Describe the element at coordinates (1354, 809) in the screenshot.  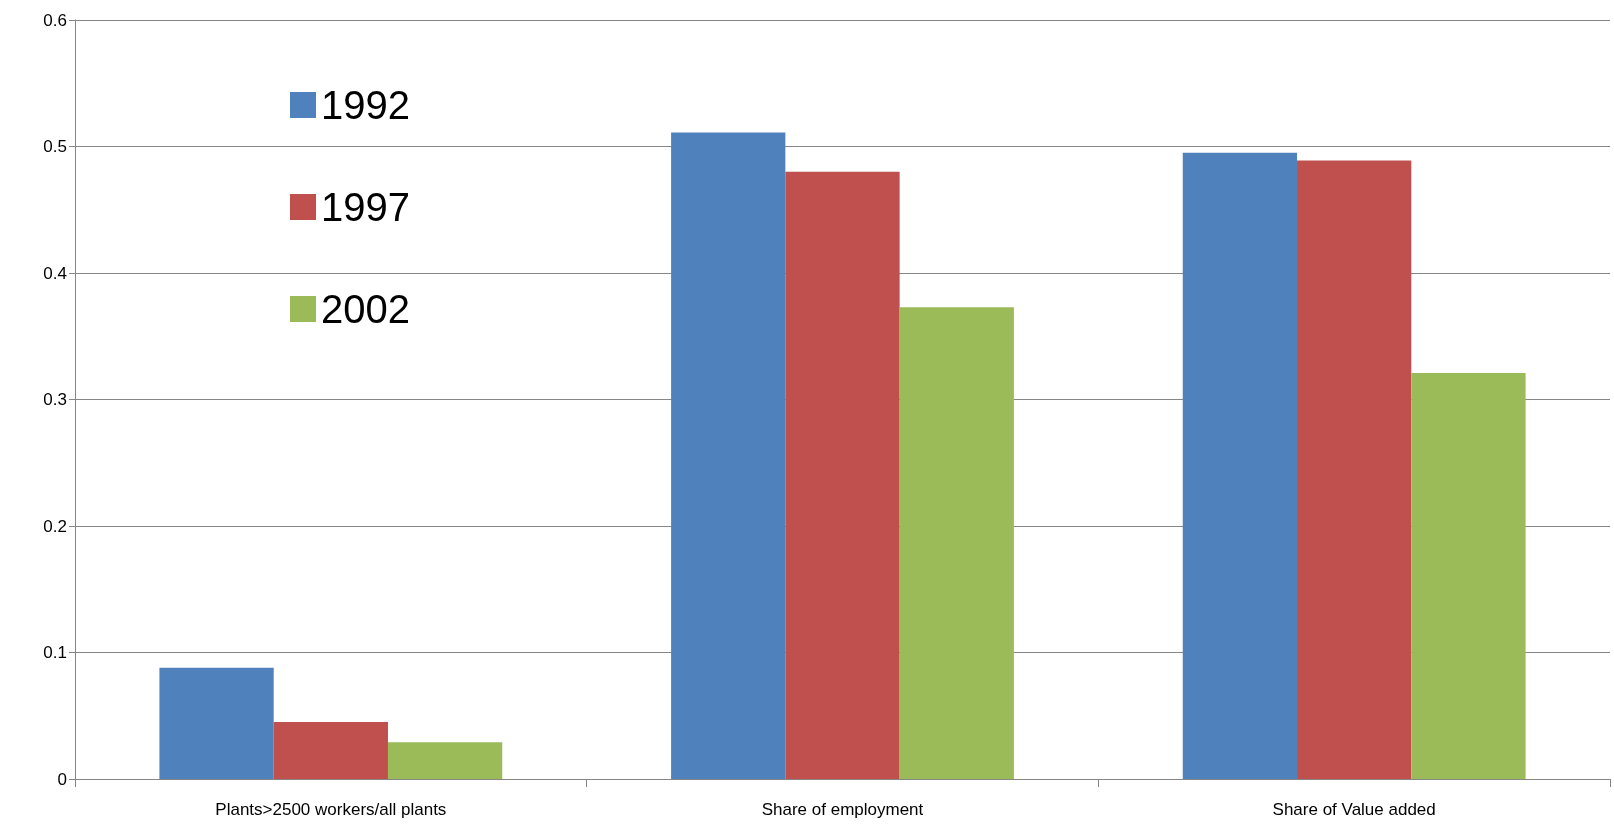
I see `x-tick-label: Share of Value added` at that location.